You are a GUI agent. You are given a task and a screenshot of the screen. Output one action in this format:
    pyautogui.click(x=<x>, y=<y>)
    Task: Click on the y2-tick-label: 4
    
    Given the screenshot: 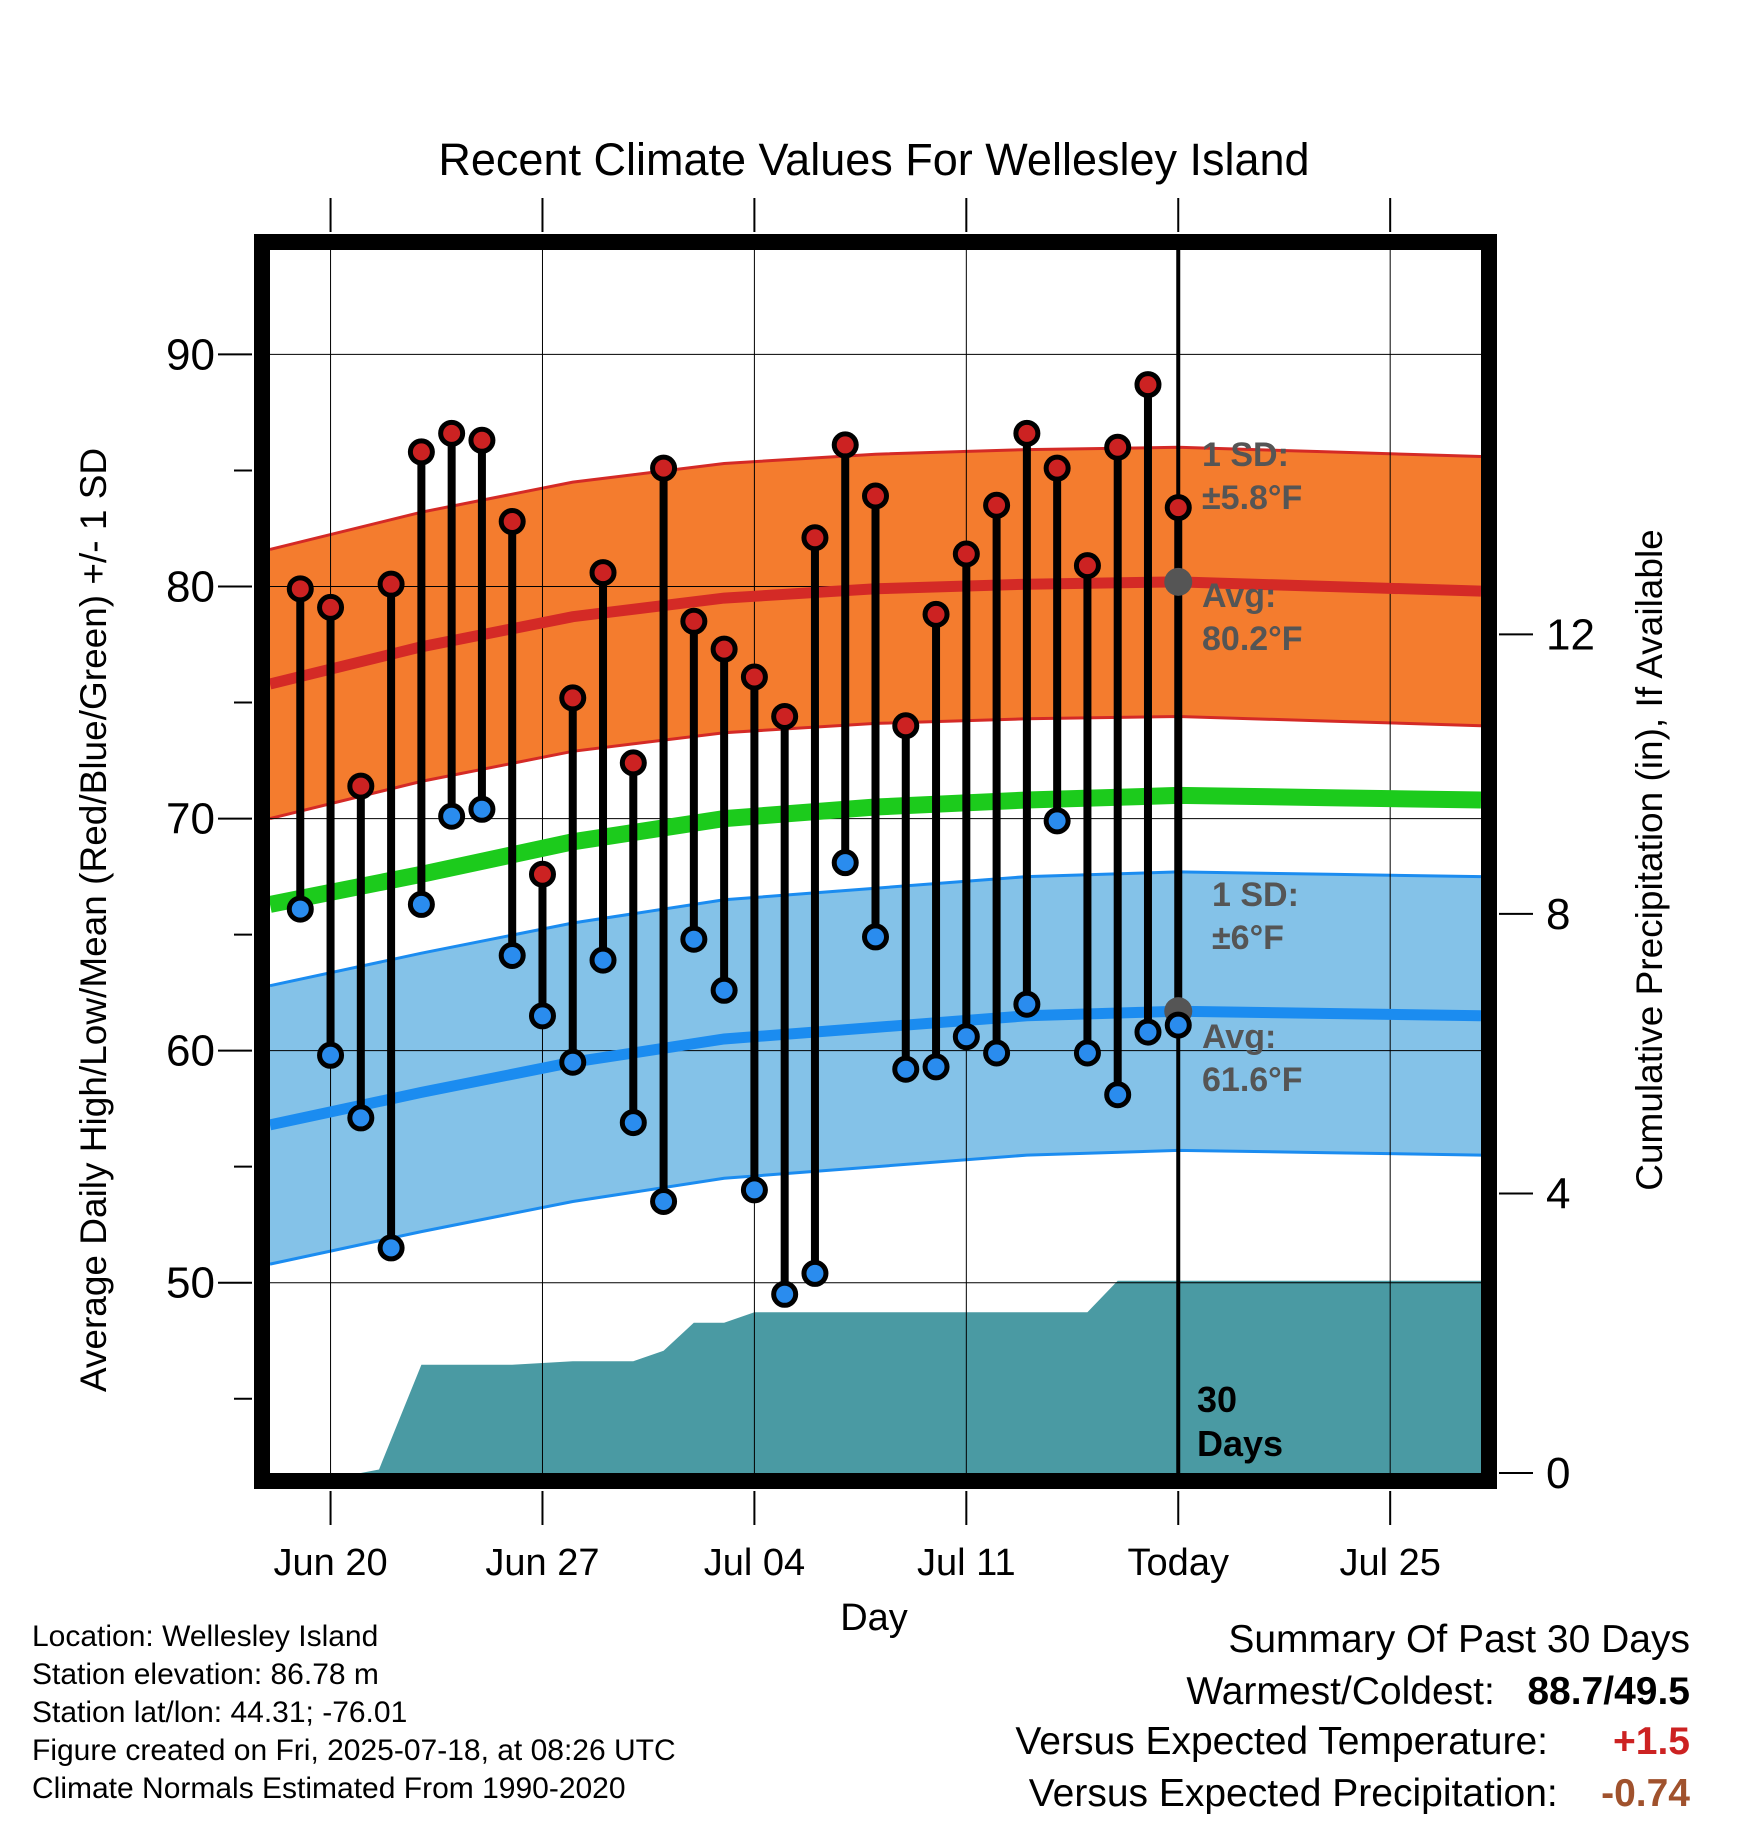 What is the action you would take?
    pyautogui.click(x=1558, y=1193)
    